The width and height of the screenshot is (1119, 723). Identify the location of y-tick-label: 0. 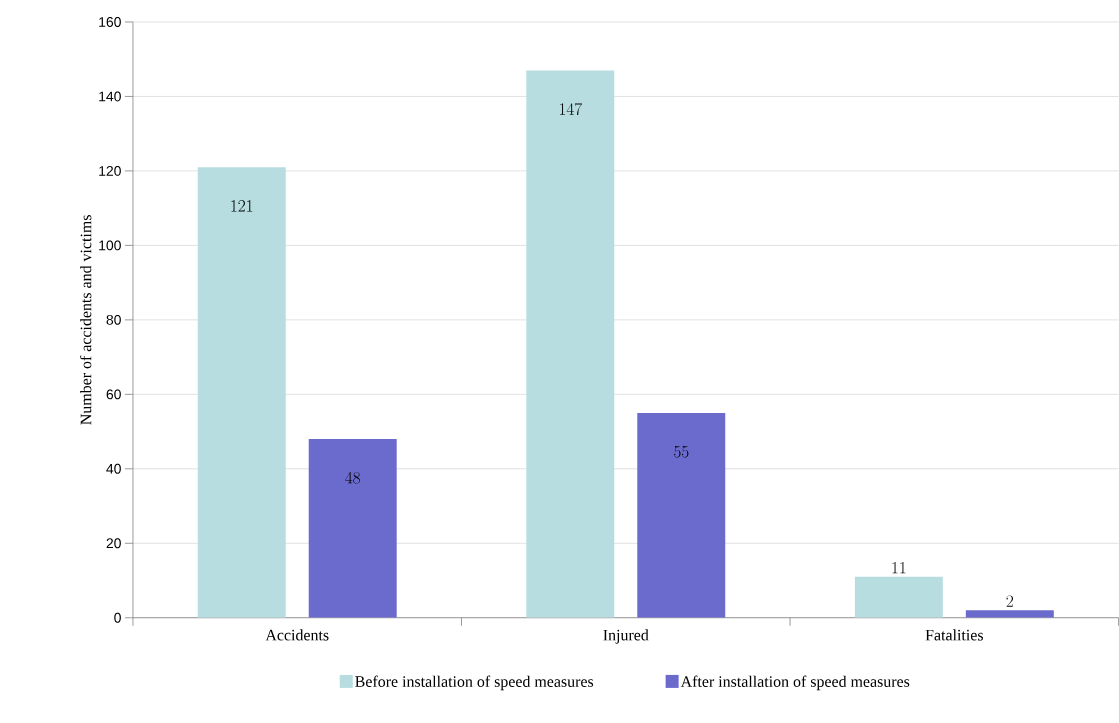
(117, 617).